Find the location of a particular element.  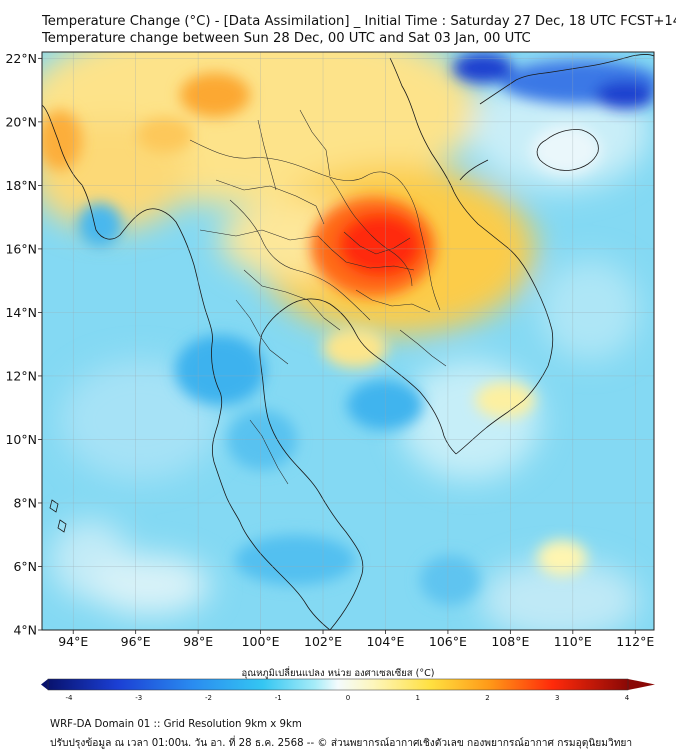

colorbar-min-extend is located at coordinates (44, 684).